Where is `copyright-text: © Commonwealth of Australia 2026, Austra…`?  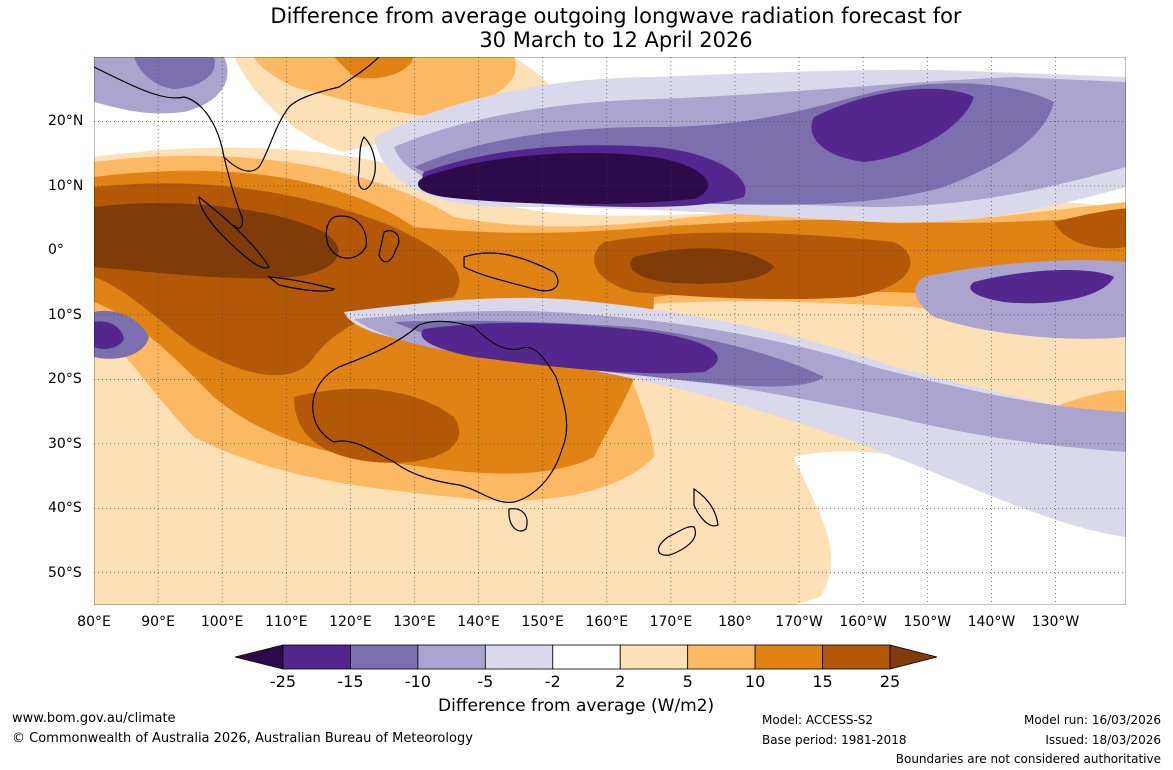 copyright-text: © Commonwealth of Australia 2026, Austra… is located at coordinates (242, 738).